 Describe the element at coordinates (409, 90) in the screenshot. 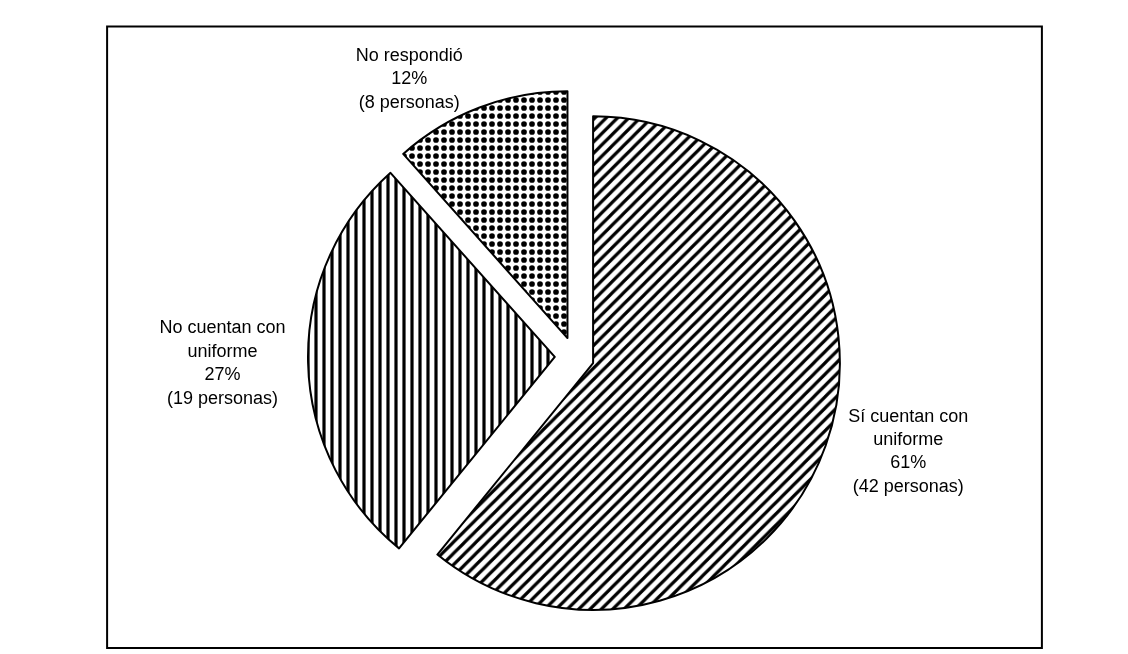

I see `data-label: 12% (8 personas)` at that location.